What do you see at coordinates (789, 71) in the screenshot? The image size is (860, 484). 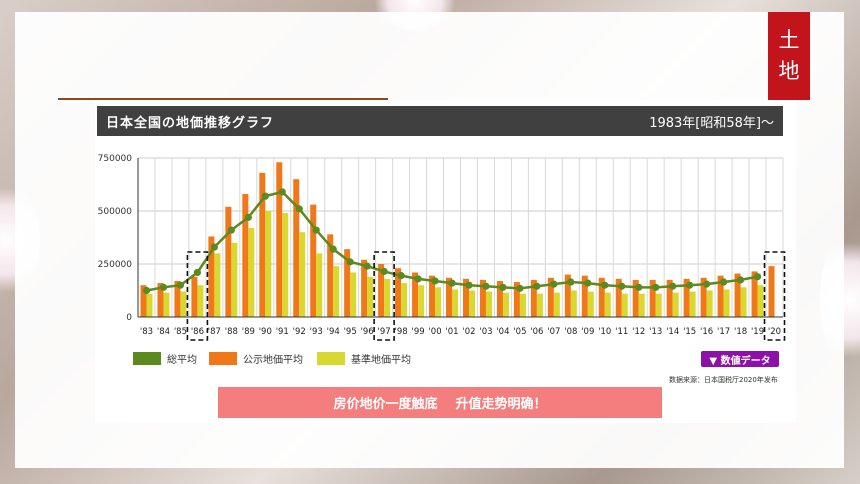 I see `tag-char: 地` at bounding box center [789, 71].